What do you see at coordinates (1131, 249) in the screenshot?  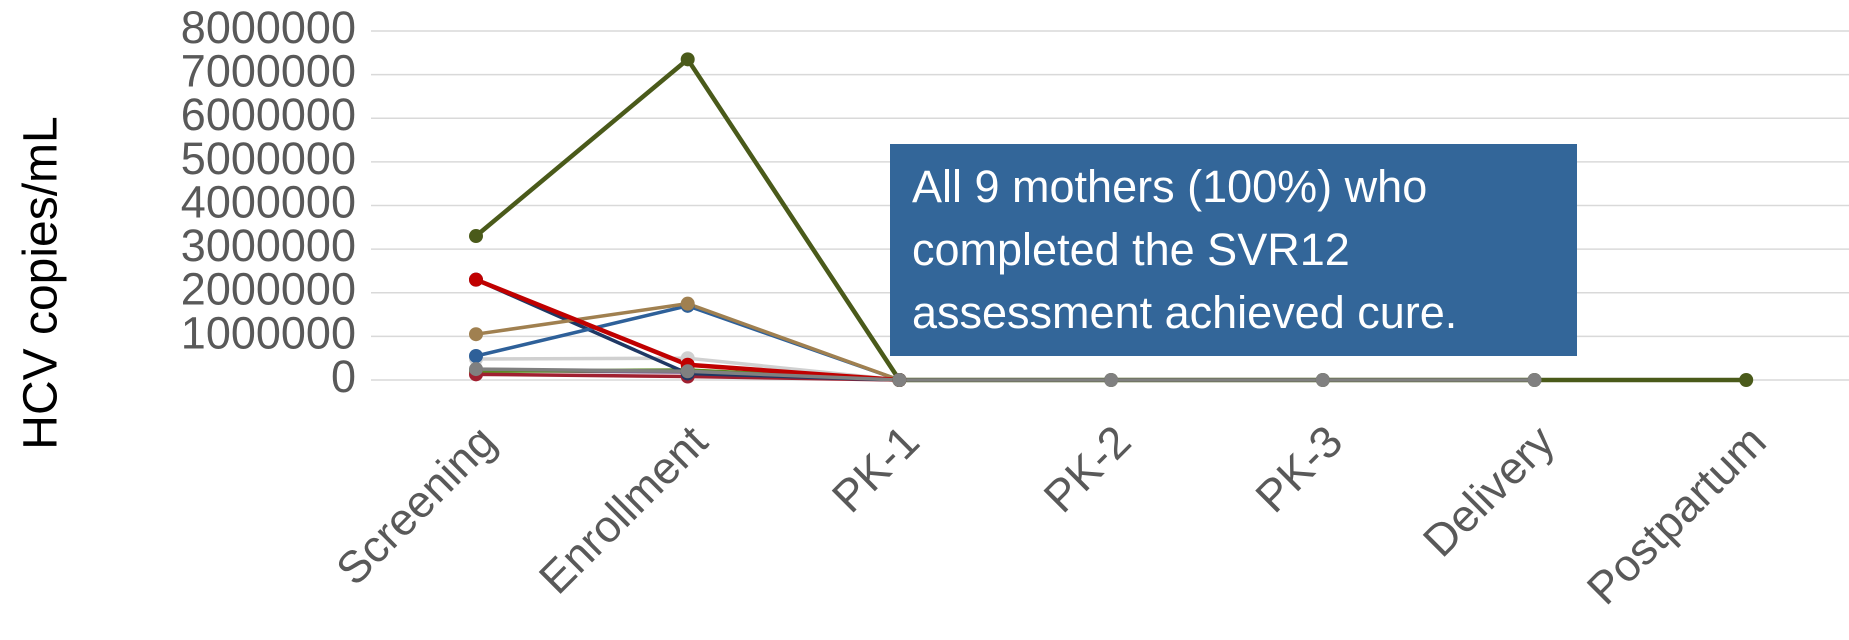 I see `annotation-text: completed the SVR12` at bounding box center [1131, 249].